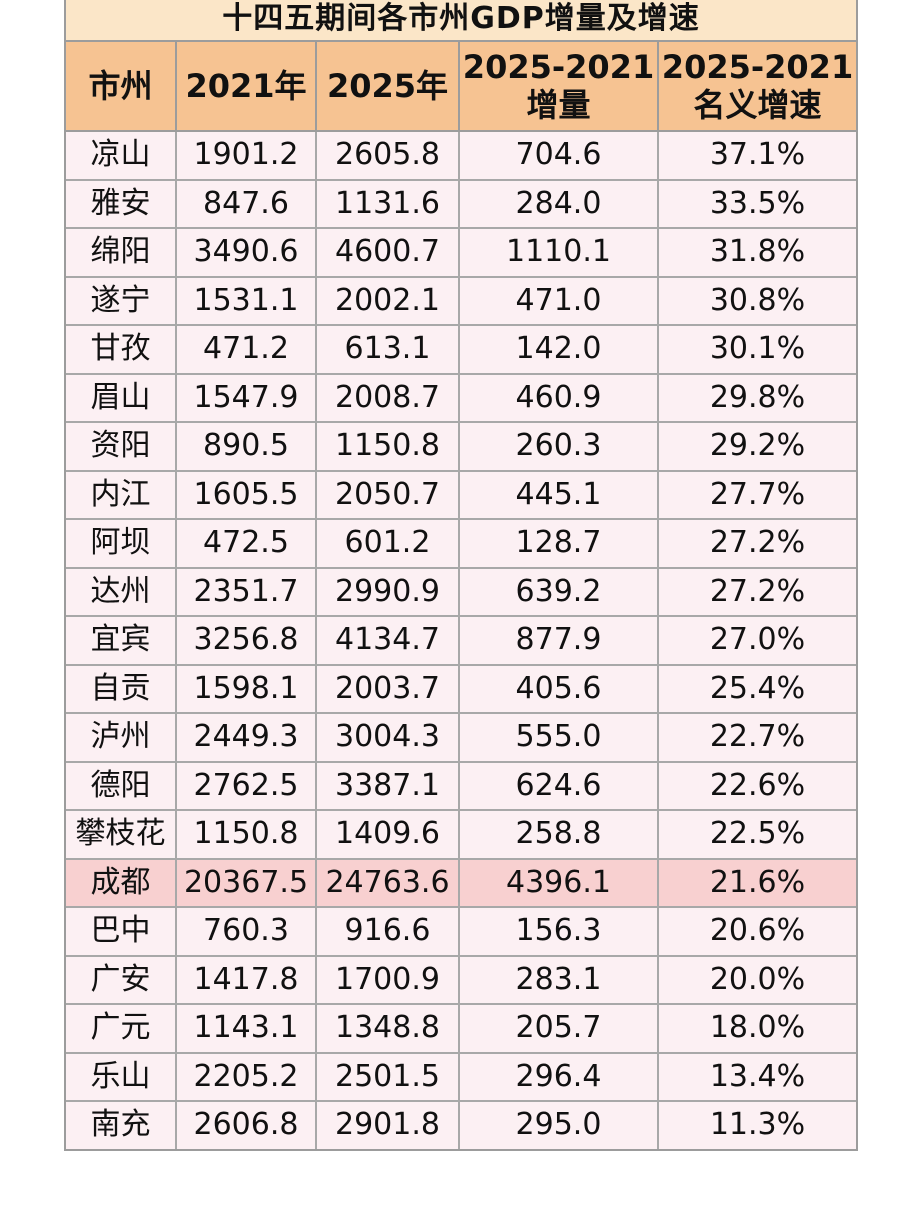 The image size is (916, 1223). I want to click on cell-gdp-2021: 1605.5, so click(246, 494).